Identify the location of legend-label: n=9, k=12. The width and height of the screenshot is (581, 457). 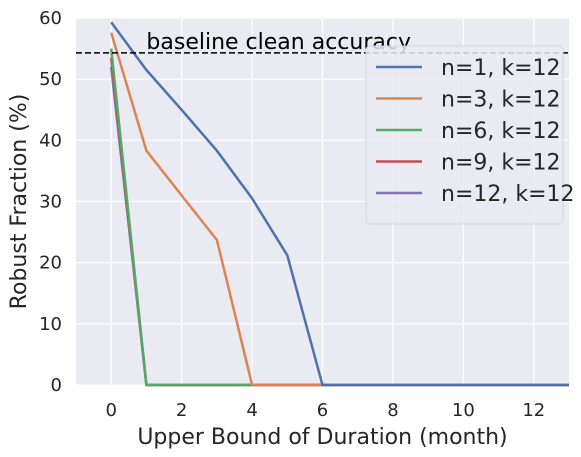
(501, 163).